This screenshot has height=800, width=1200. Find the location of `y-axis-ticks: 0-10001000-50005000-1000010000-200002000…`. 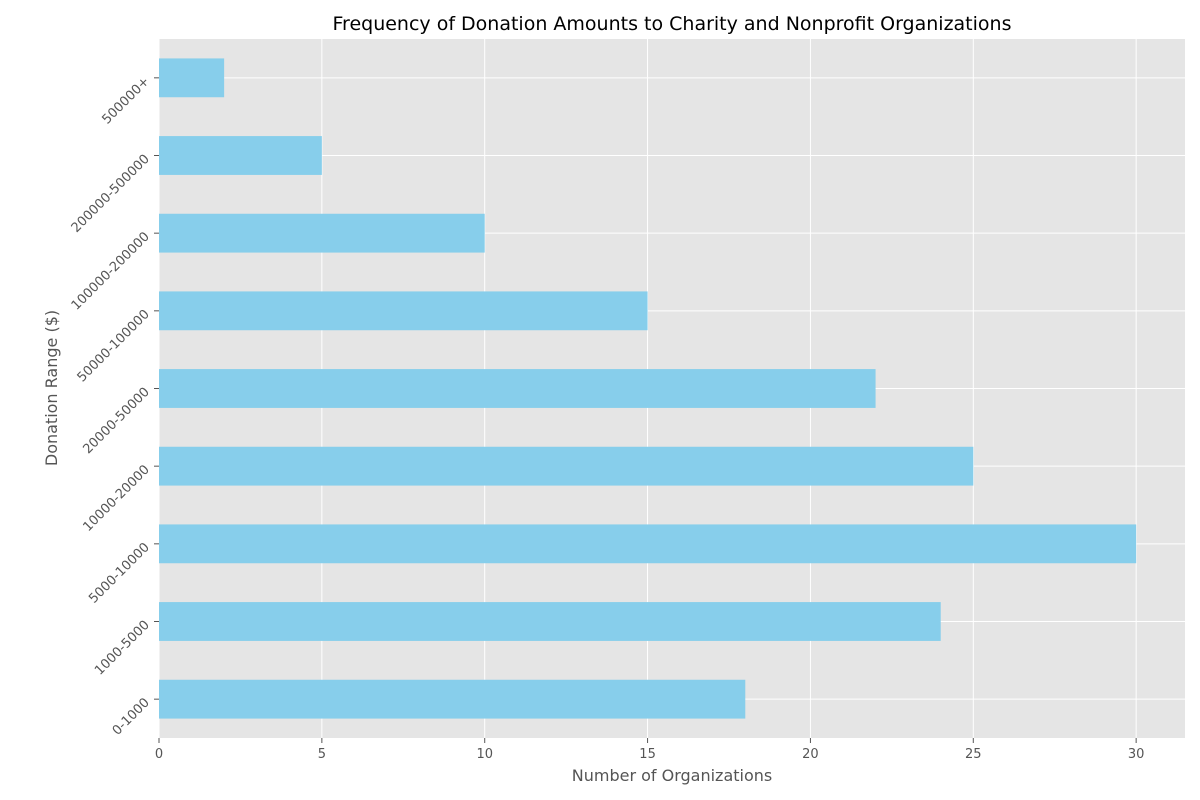

y-axis-ticks: 0-10001000-50005000-1000010000-200002000… is located at coordinates (114, 406).